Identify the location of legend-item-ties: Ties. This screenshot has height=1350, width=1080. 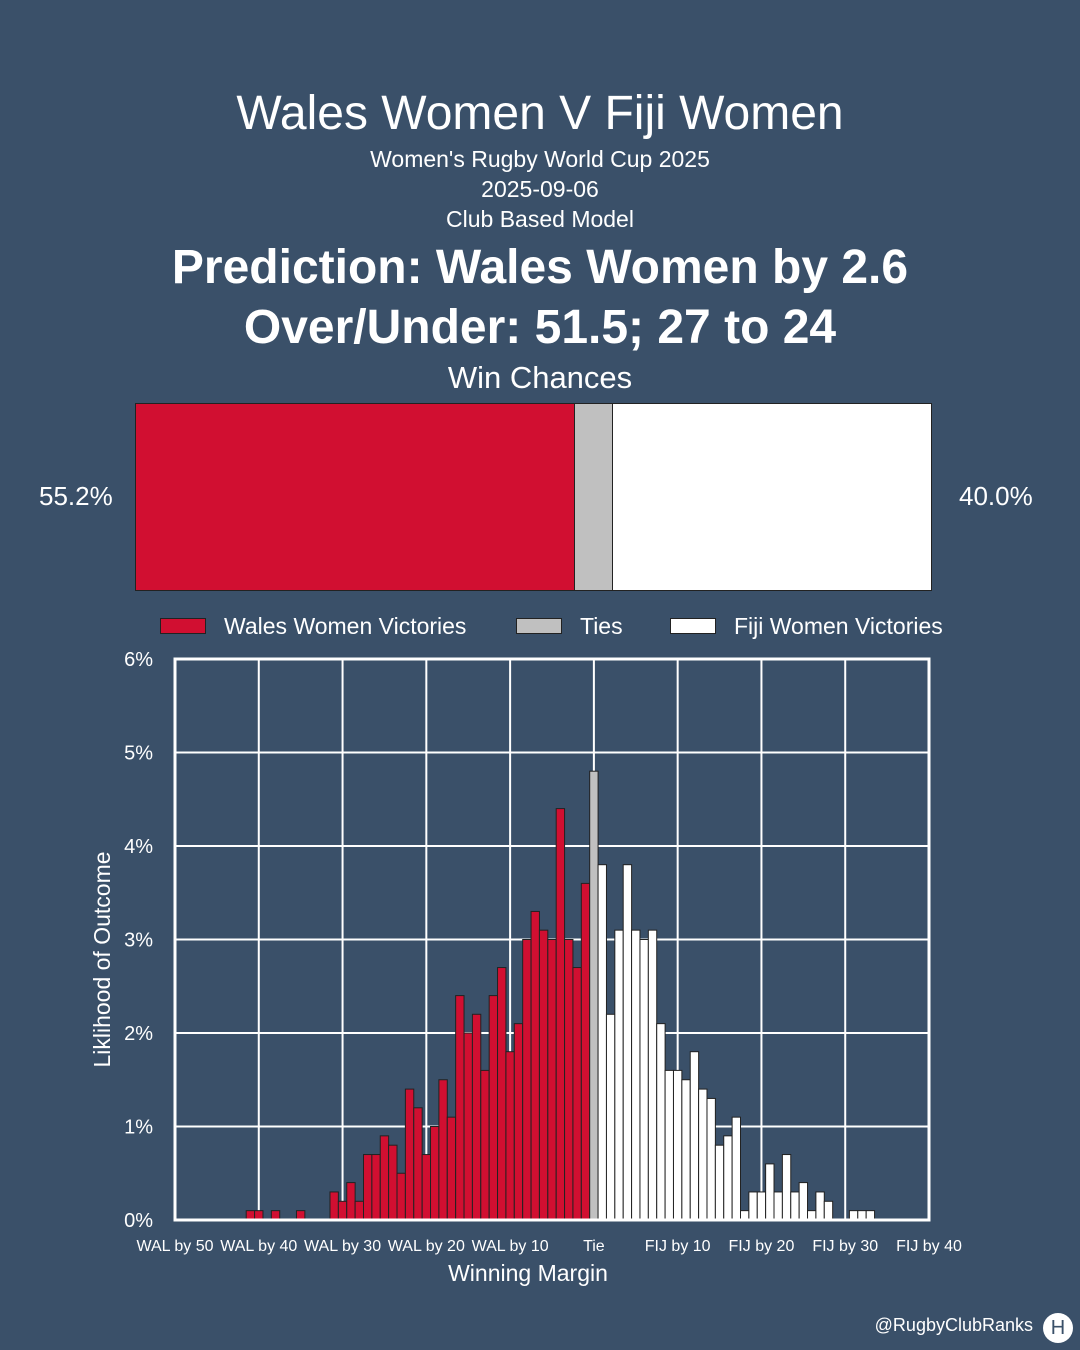
(569, 626).